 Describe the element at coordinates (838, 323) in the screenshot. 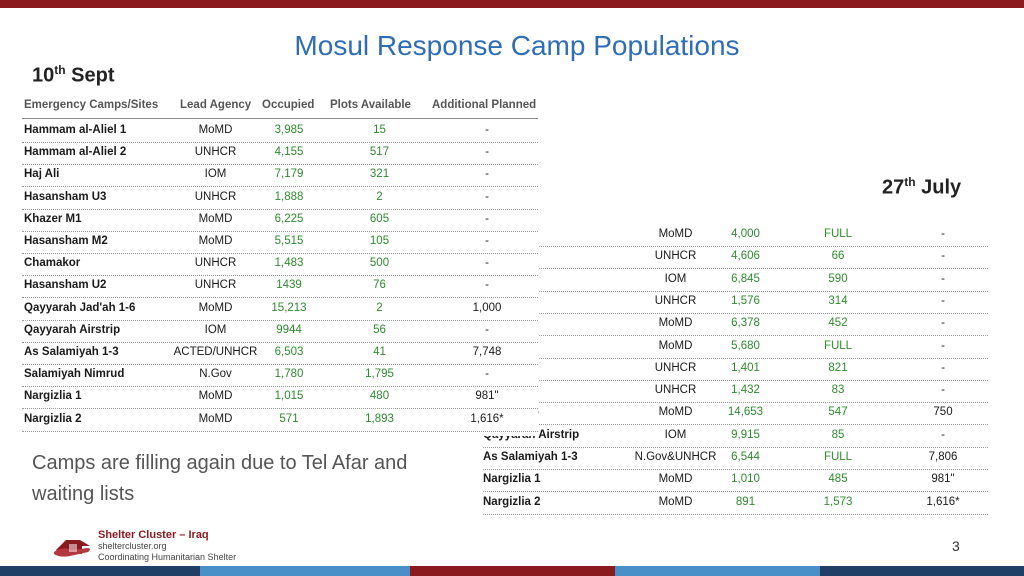

I see `plots-available-value: 452` at that location.